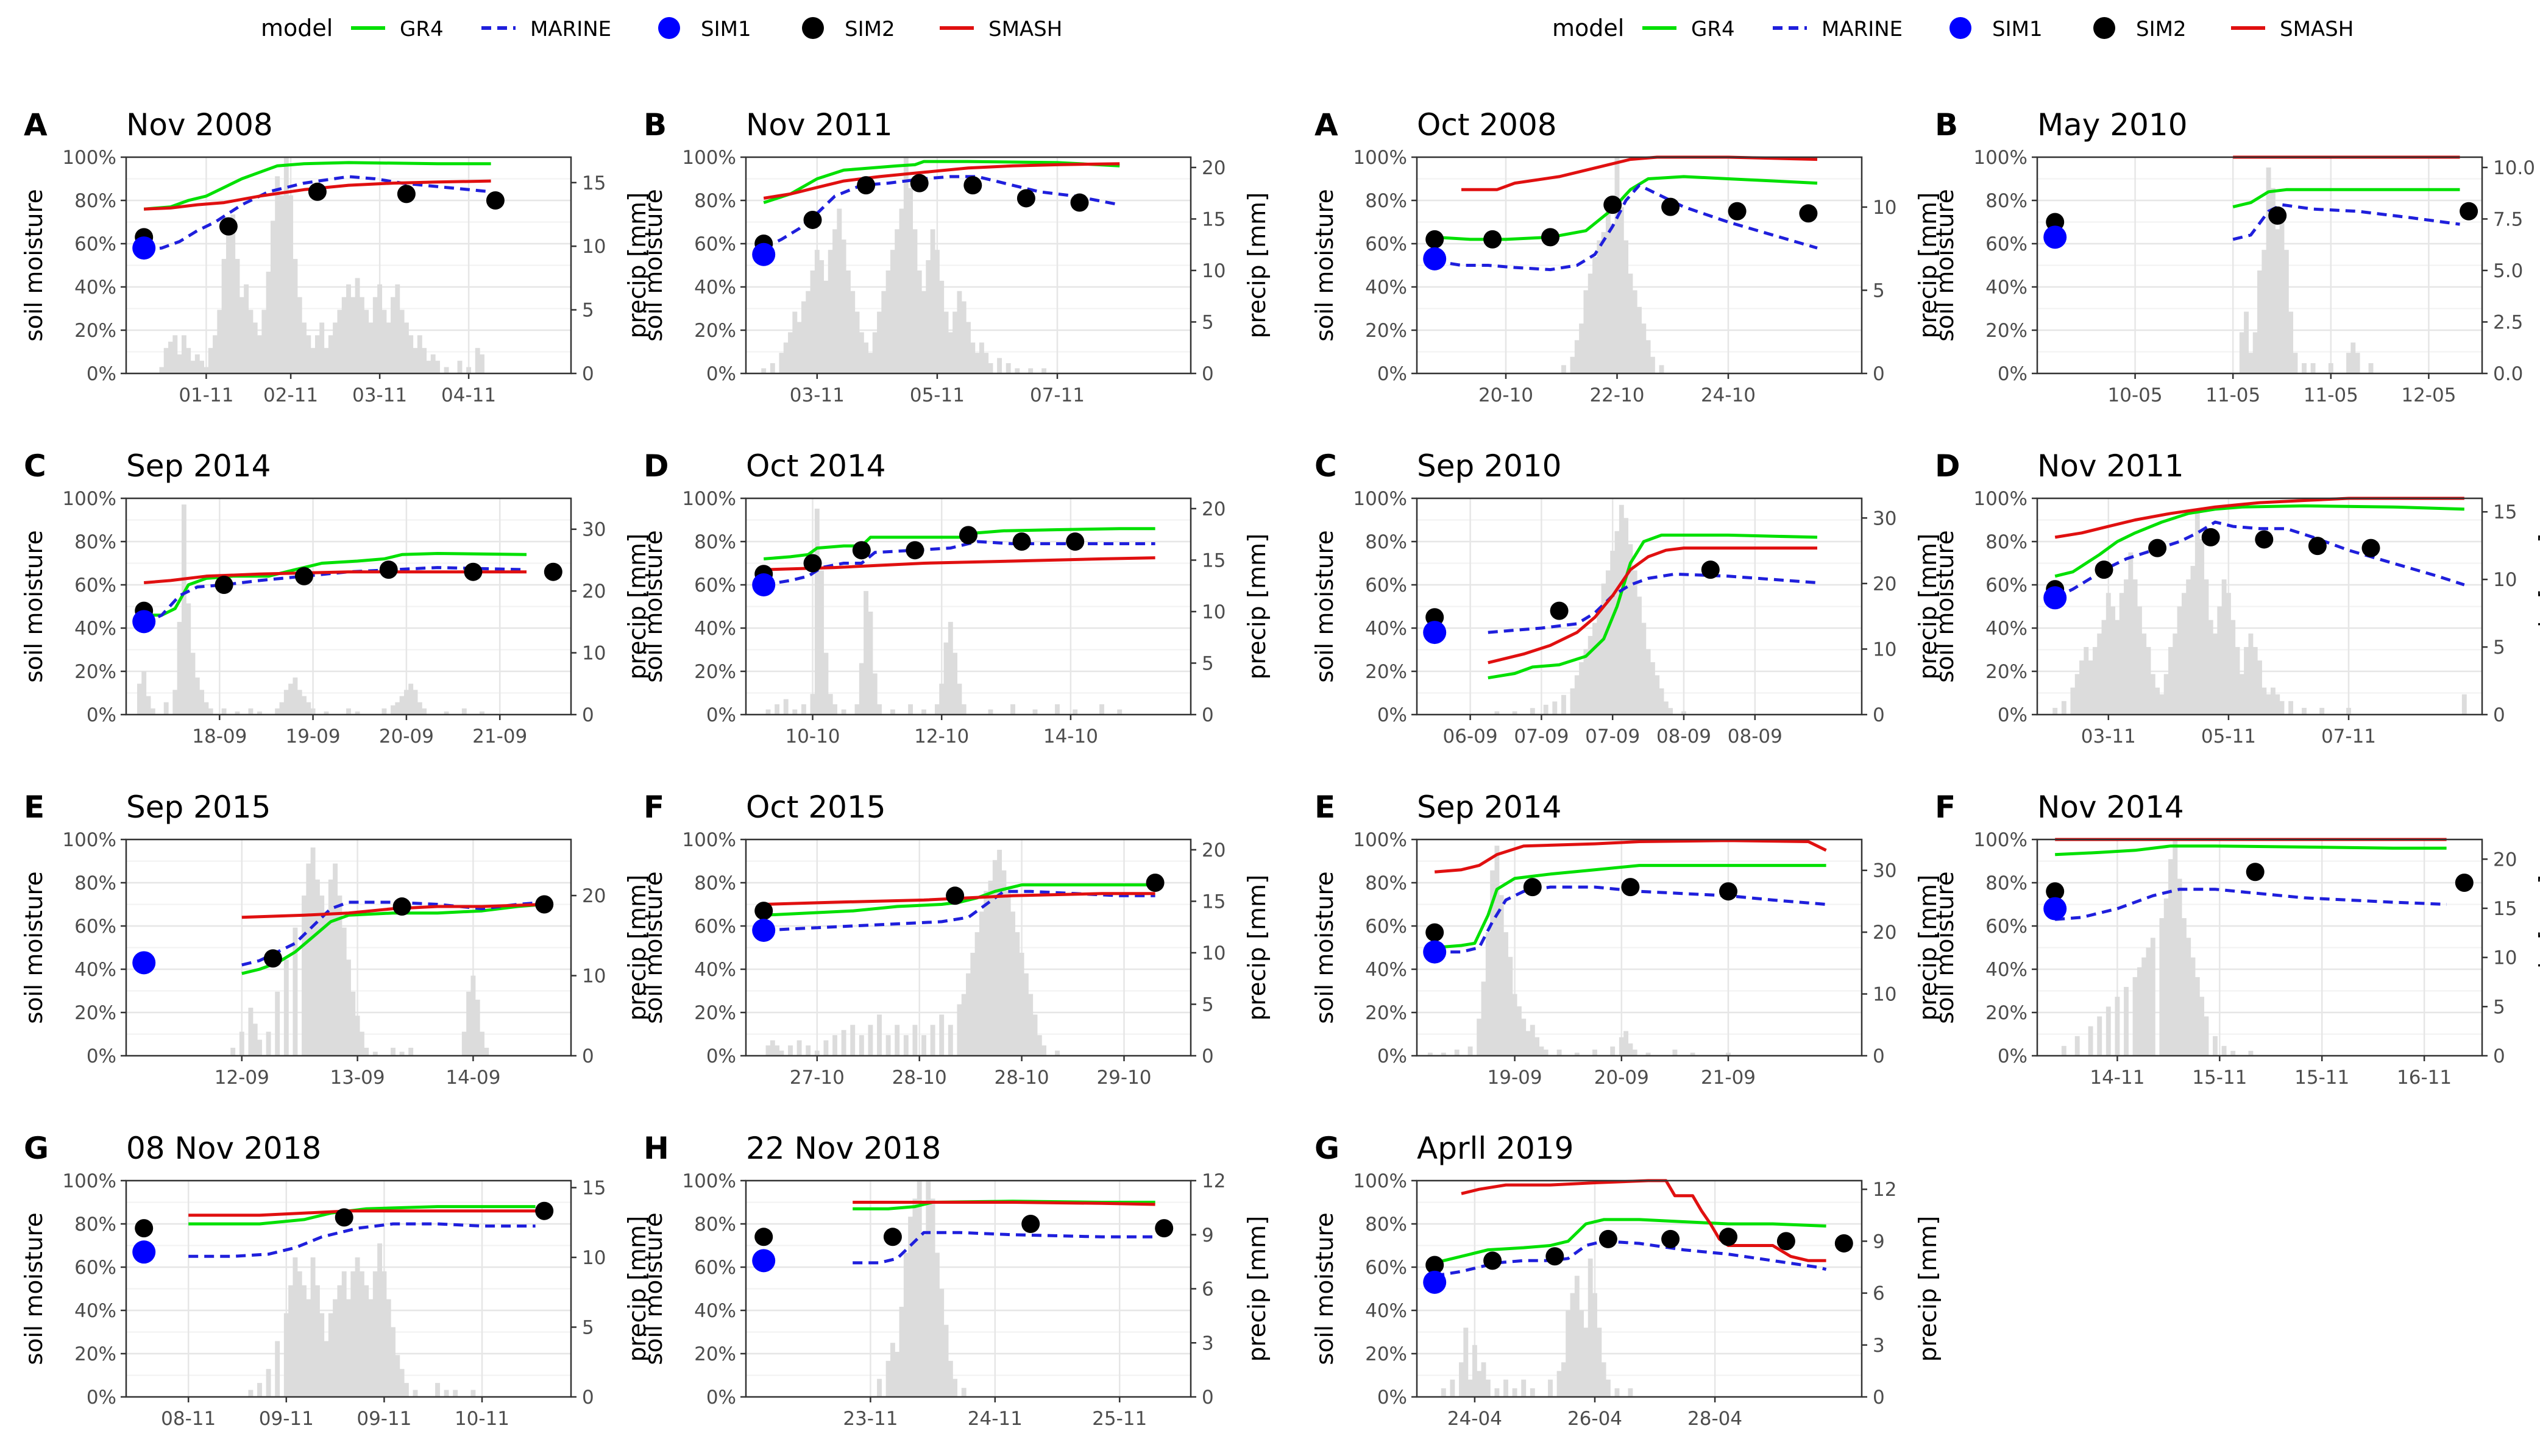 The height and width of the screenshot is (1456, 2540). I want to click on panel-letter: C, so click(35, 466).